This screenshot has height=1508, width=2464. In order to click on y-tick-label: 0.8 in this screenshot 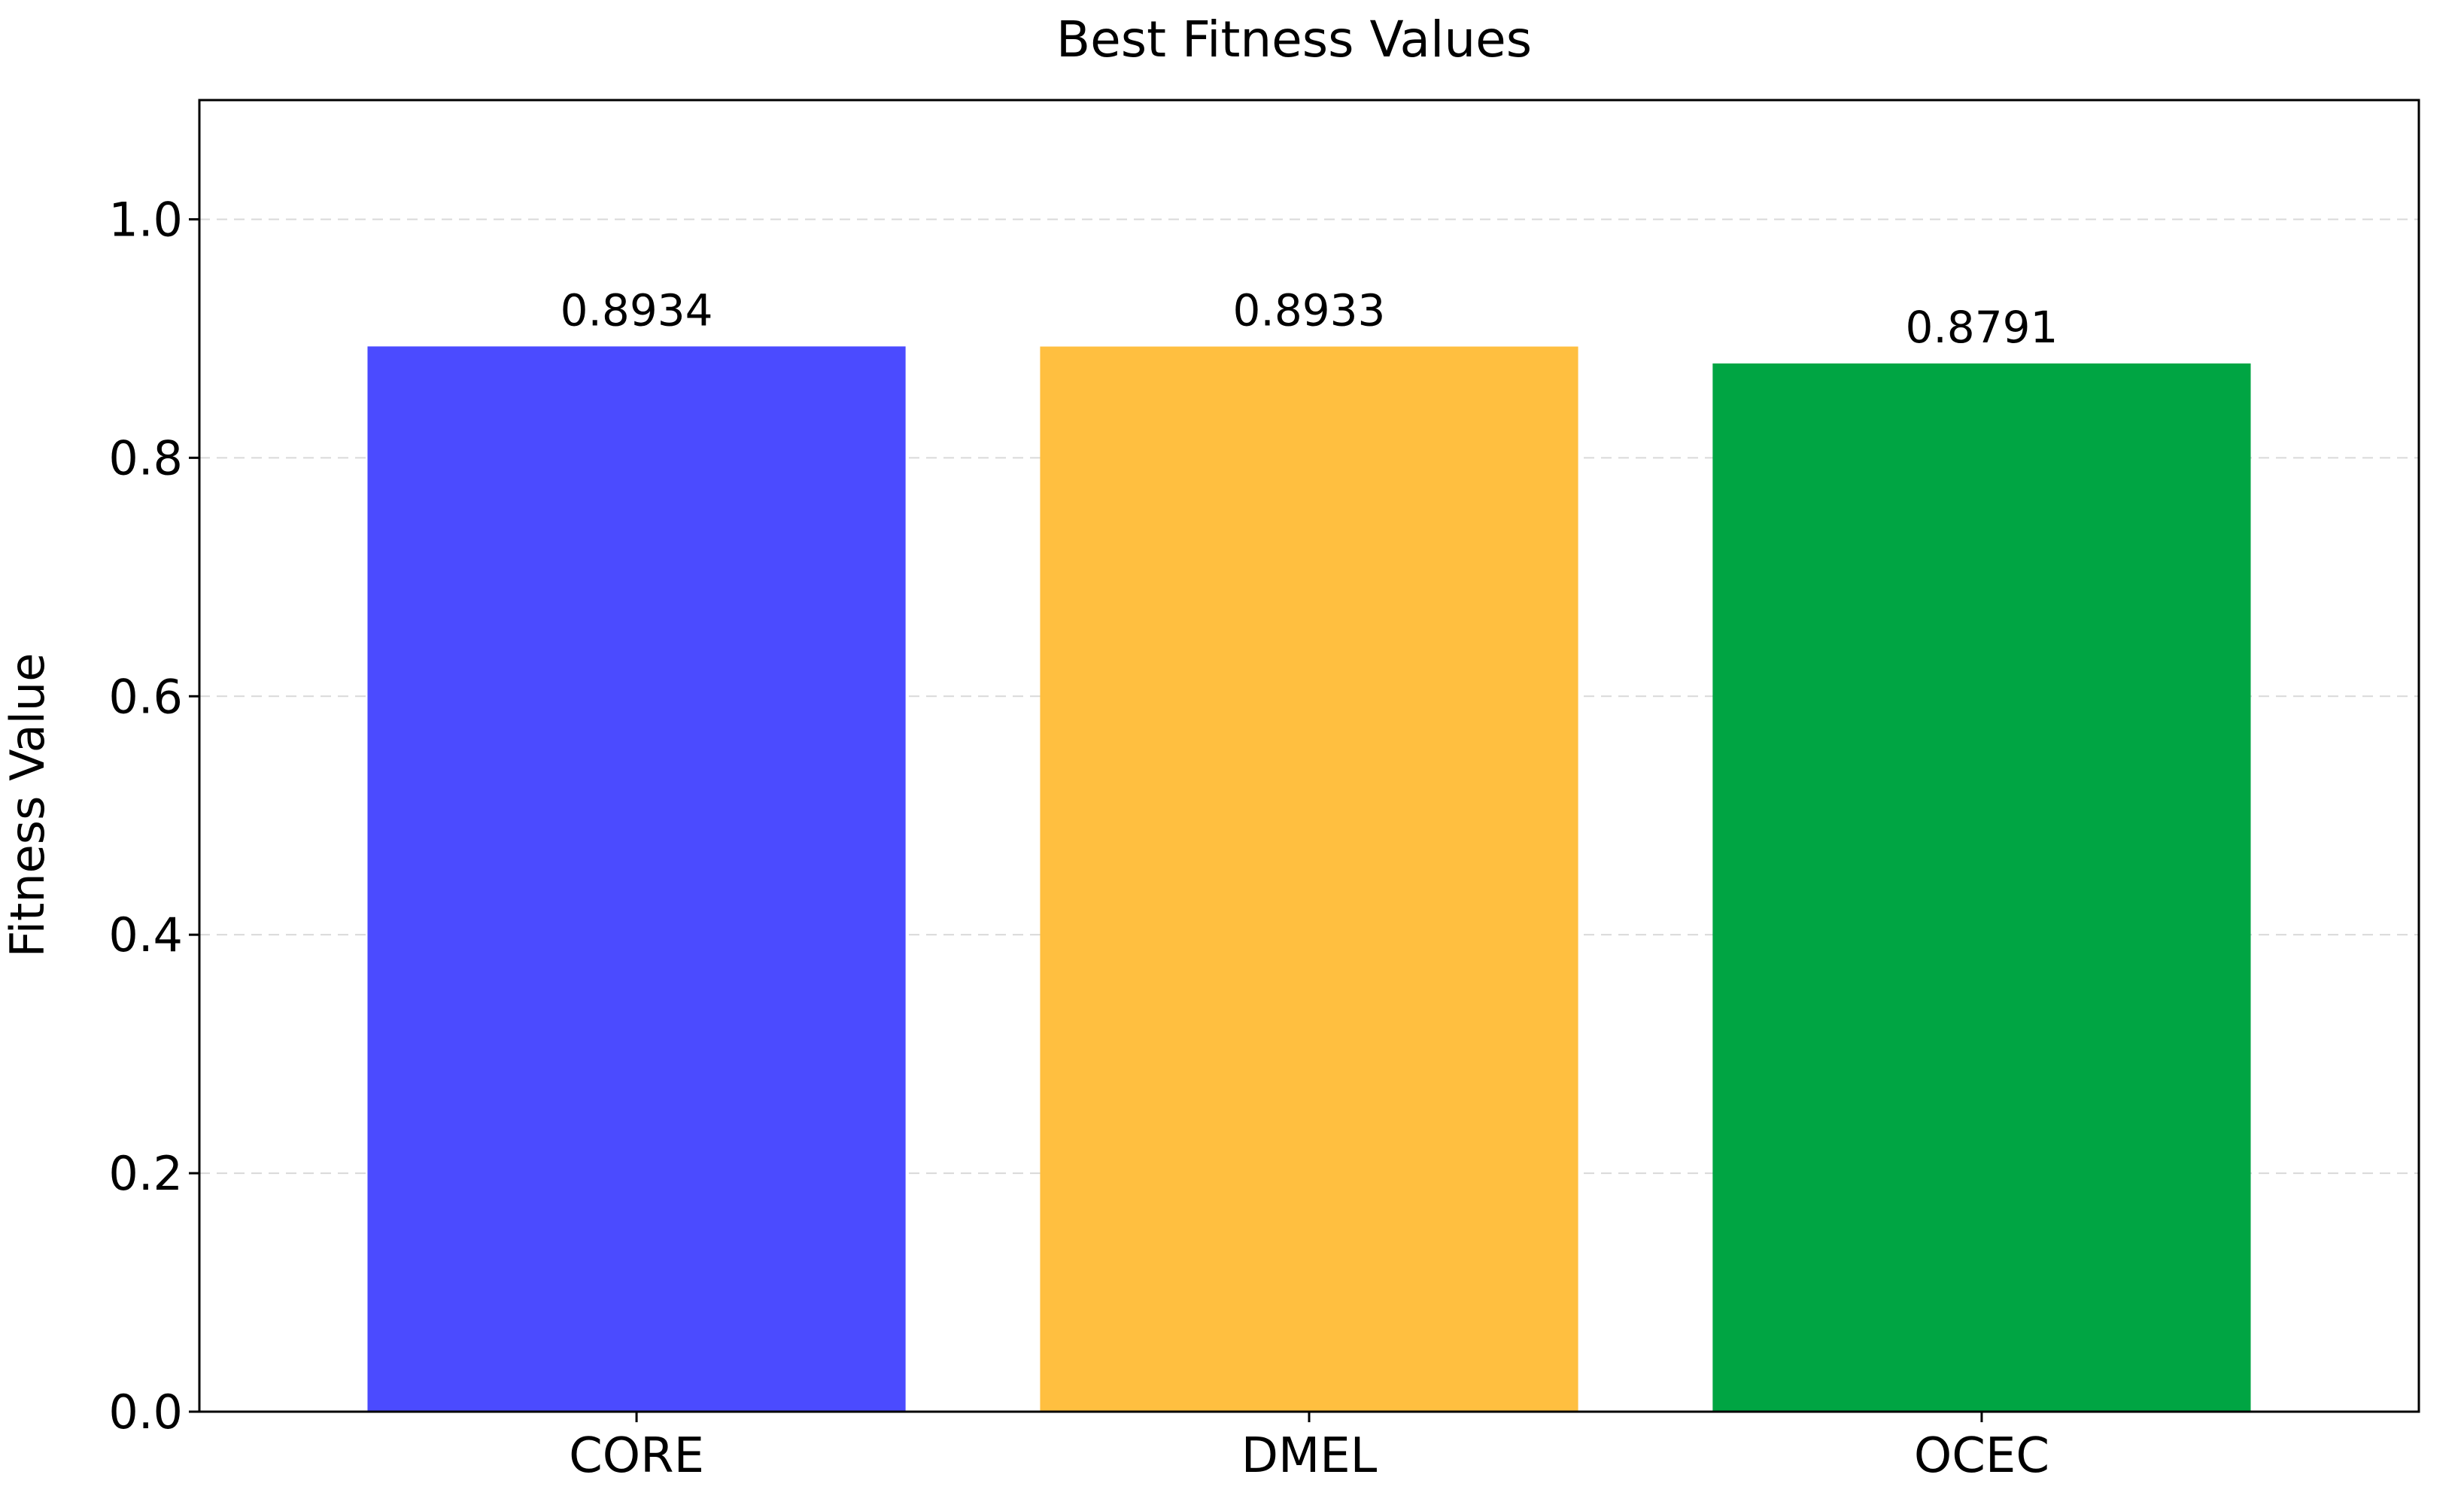, I will do `click(145, 457)`.